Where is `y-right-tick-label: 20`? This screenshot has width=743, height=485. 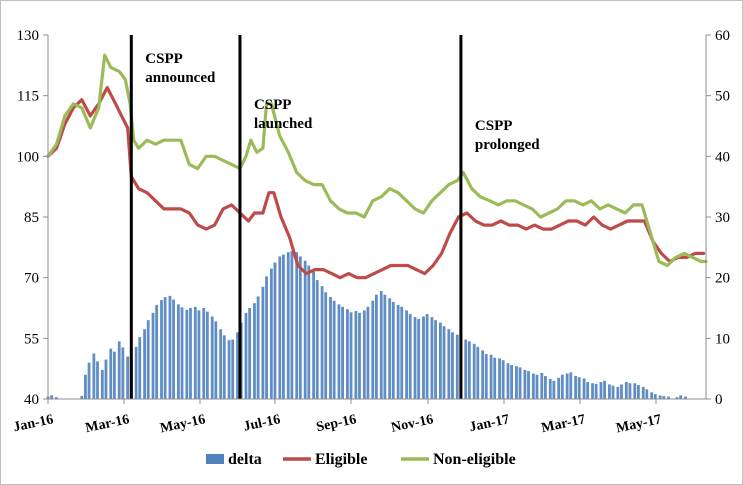
y-right-tick-label: 20 is located at coordinates (722, 279).